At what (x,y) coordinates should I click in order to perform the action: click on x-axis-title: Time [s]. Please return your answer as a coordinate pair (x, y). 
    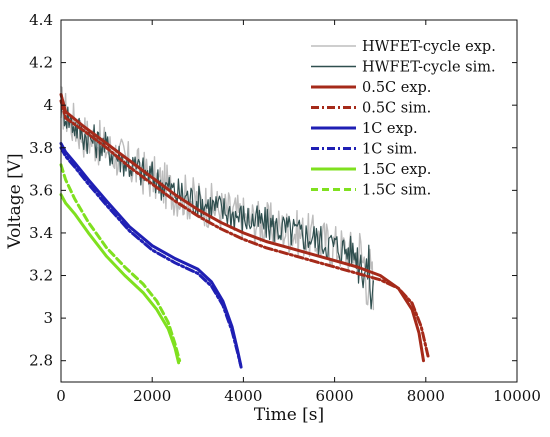
    Looking at the image, I should click on (289, 415).